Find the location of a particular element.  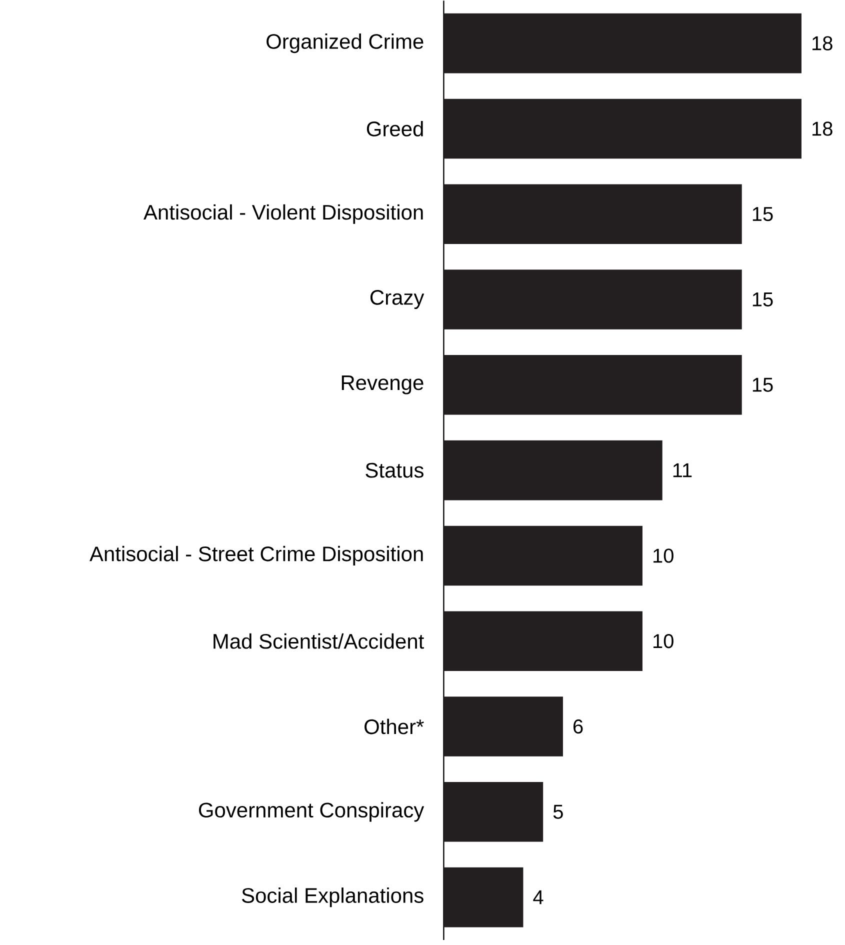

data-label: 11 is located at coordinates (682, 470).